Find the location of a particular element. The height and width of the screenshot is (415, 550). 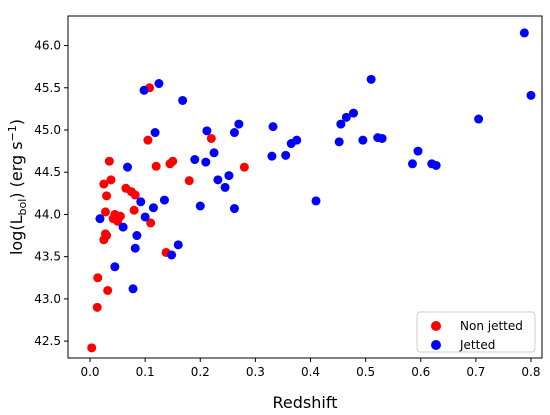

x-tick-label: 0.7 is located at coordinates (475, 372).